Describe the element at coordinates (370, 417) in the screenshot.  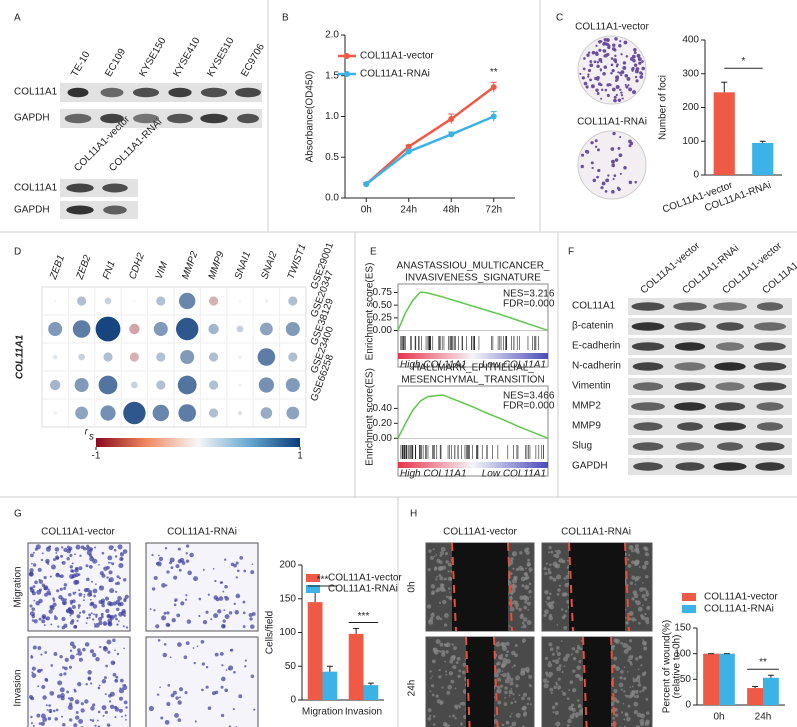
I see `y-axis-label: Enrichment score(ES)` at that location.